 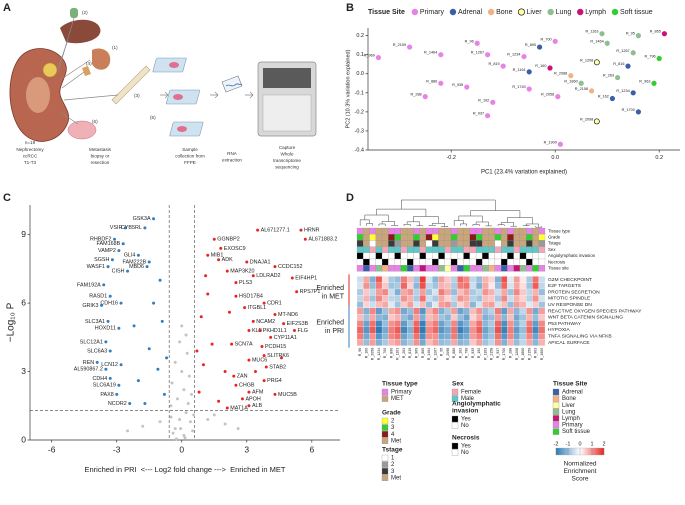 I want to click on panel-label: B, so click(x=350, y=8).